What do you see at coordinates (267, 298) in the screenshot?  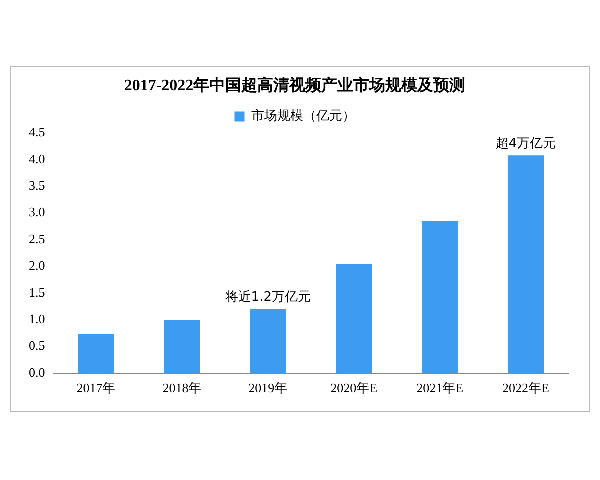 I see `annotation: 将近1.2万亿元` at bounding box center [267, 298].